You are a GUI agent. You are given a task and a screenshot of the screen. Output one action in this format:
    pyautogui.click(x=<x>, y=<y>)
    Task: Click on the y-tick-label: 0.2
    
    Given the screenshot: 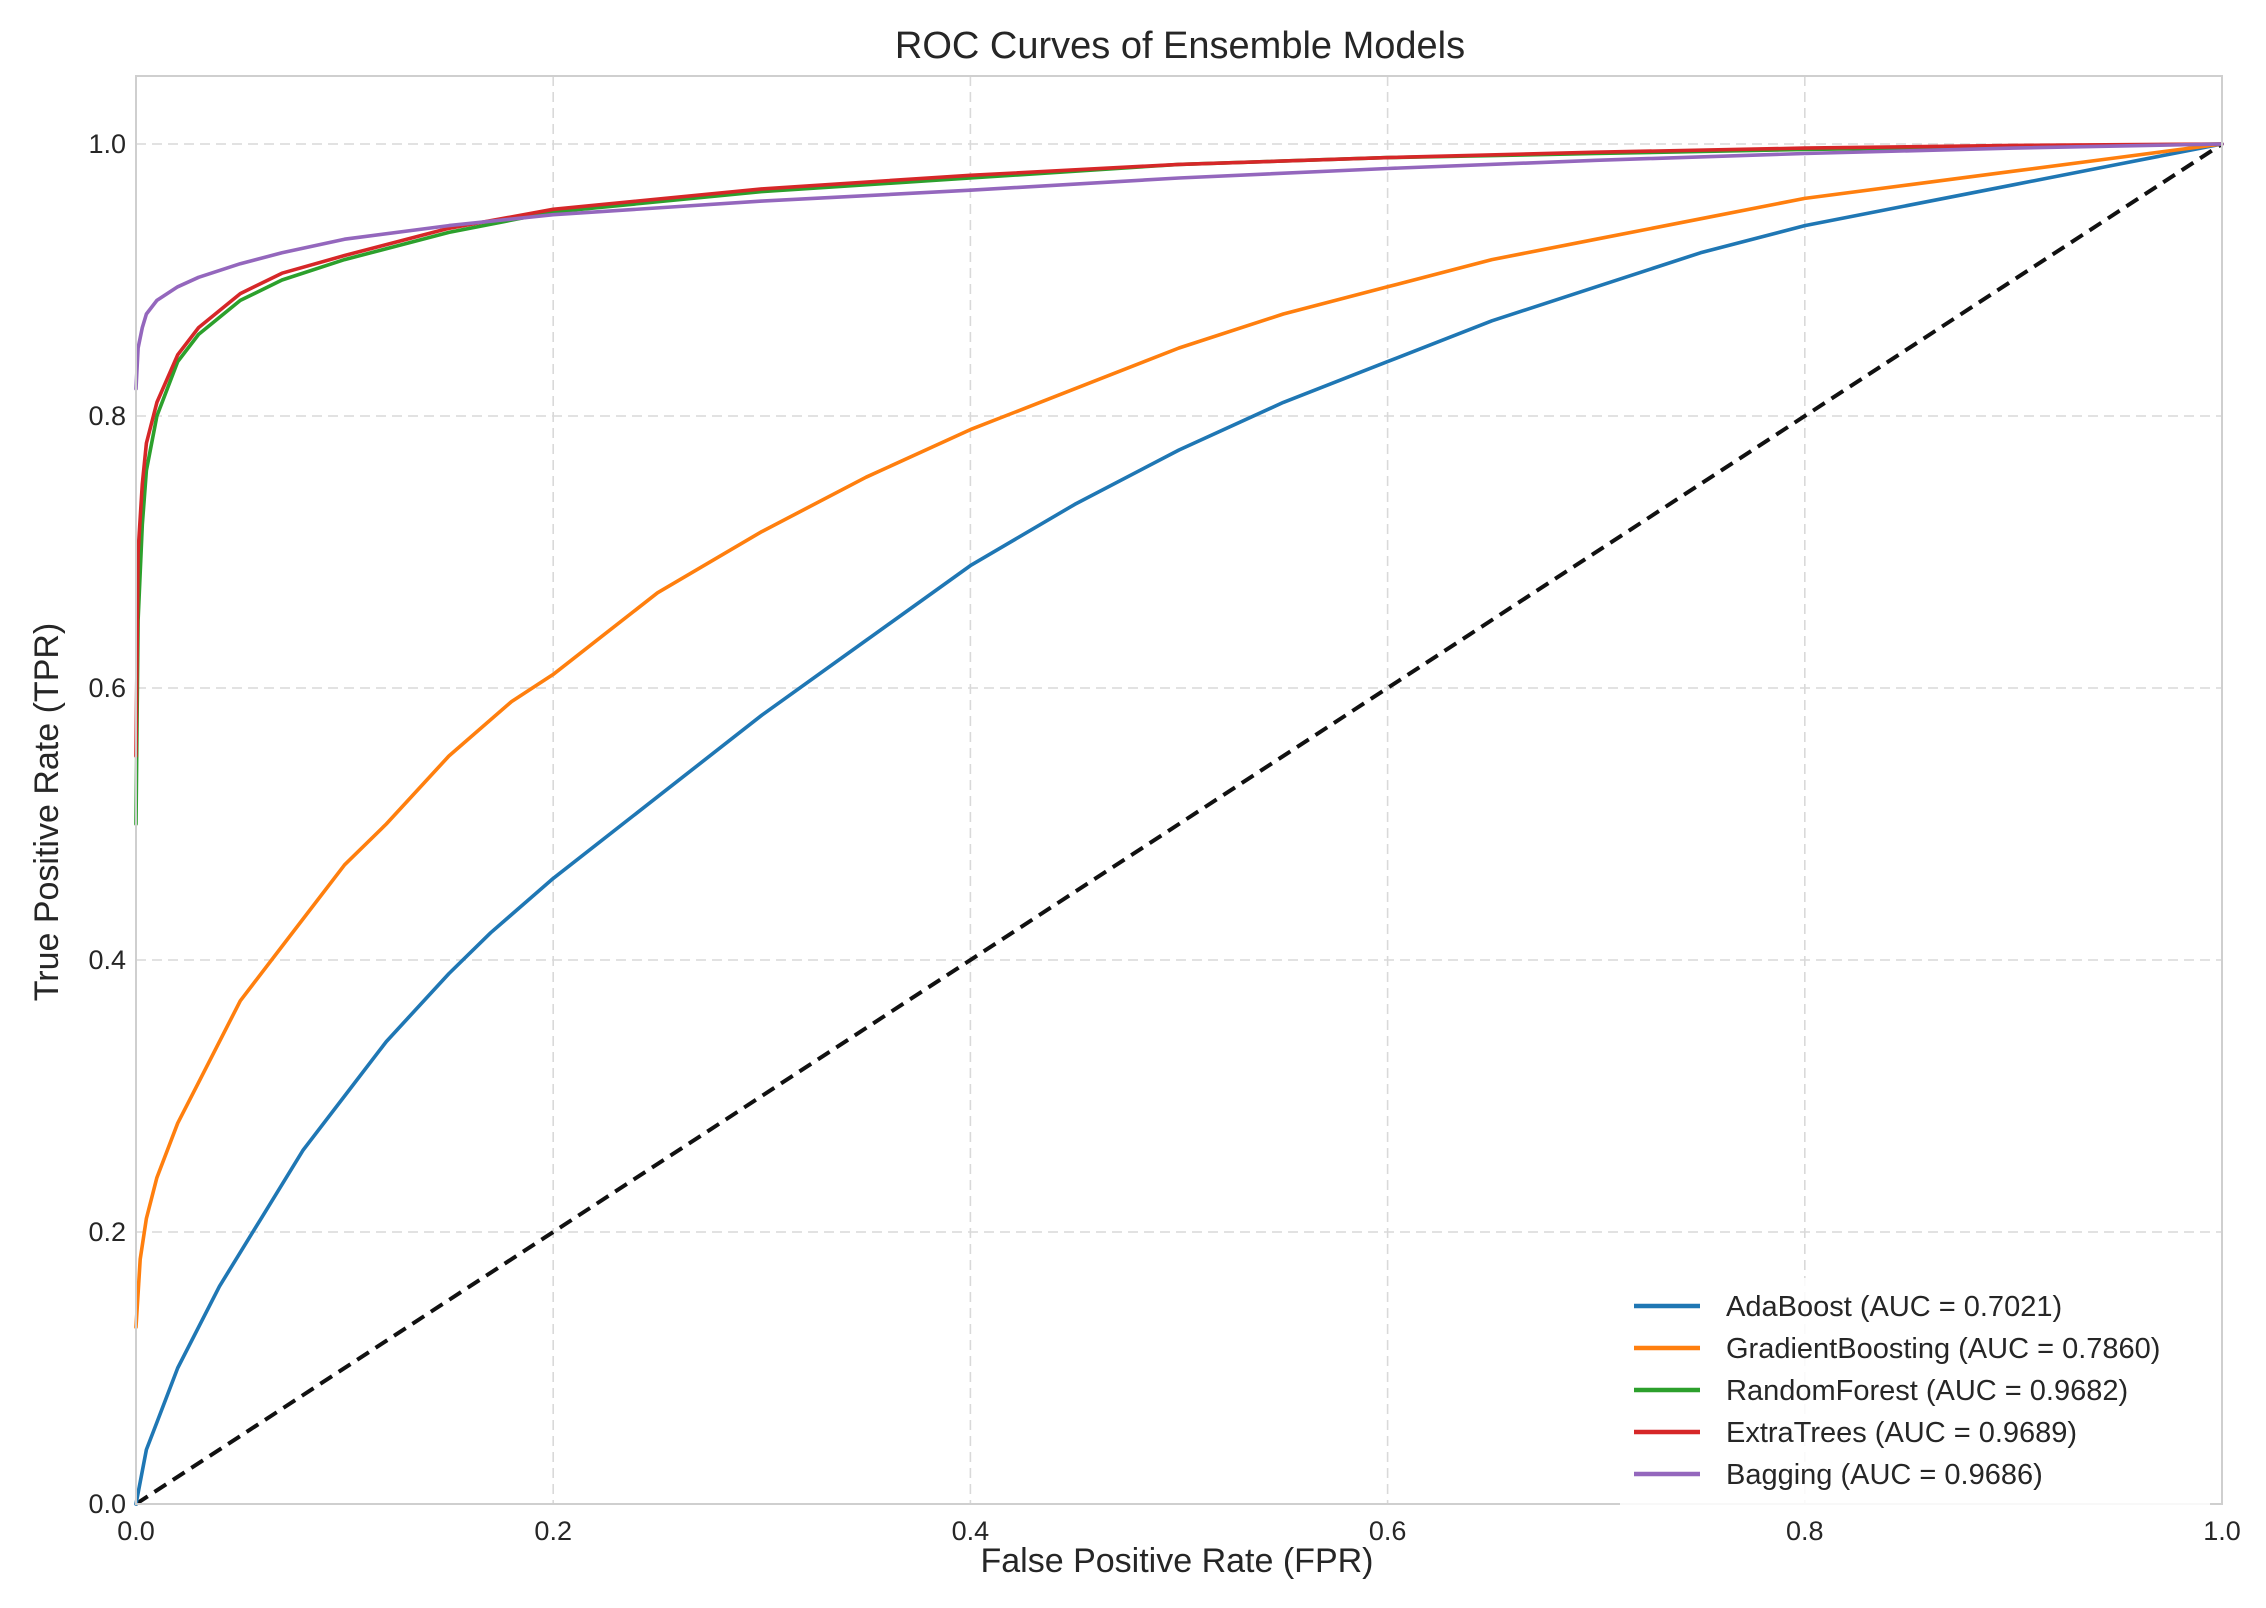 What is the action you would take?
    pyautogui.click(x=107, y=1232)
    